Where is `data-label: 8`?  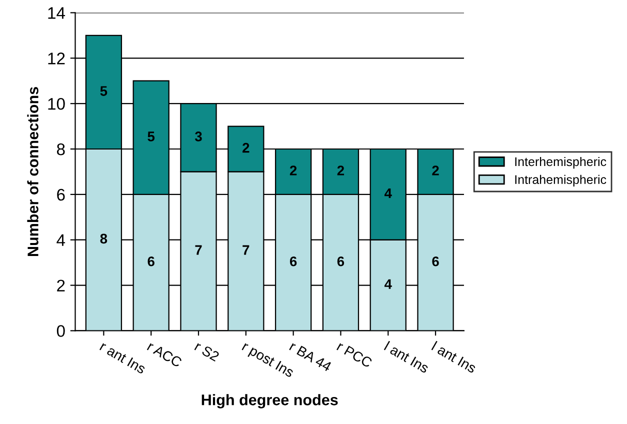
data-label: 8 is located at coordinates (104, 239).